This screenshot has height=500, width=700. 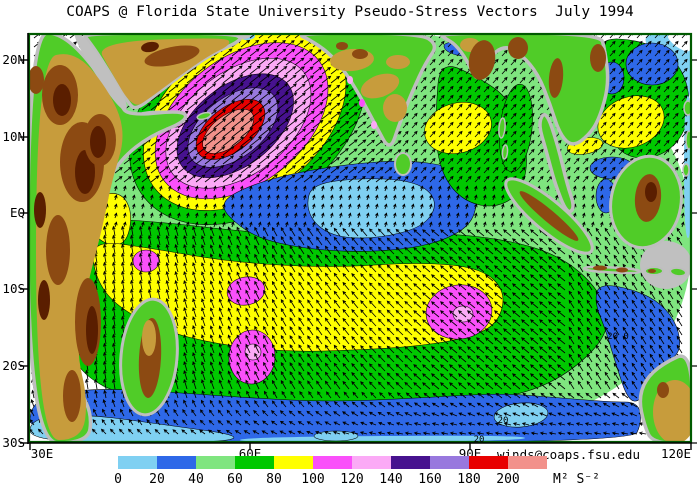 I want to click on lat-tick-label: EQ, so click(x=17, y=212).